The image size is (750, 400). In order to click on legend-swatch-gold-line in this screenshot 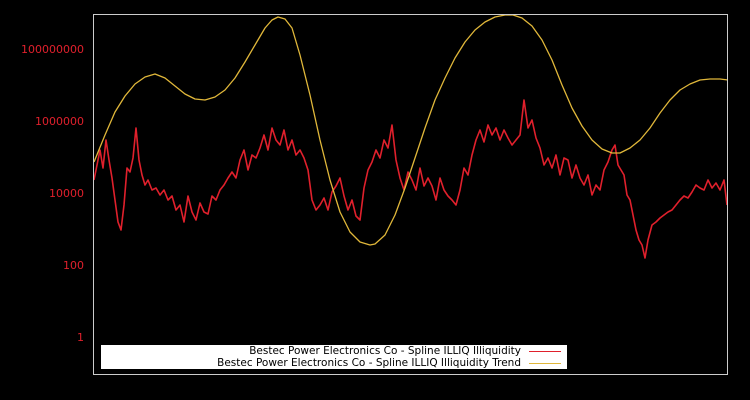, I will do `click(545, 363)`.